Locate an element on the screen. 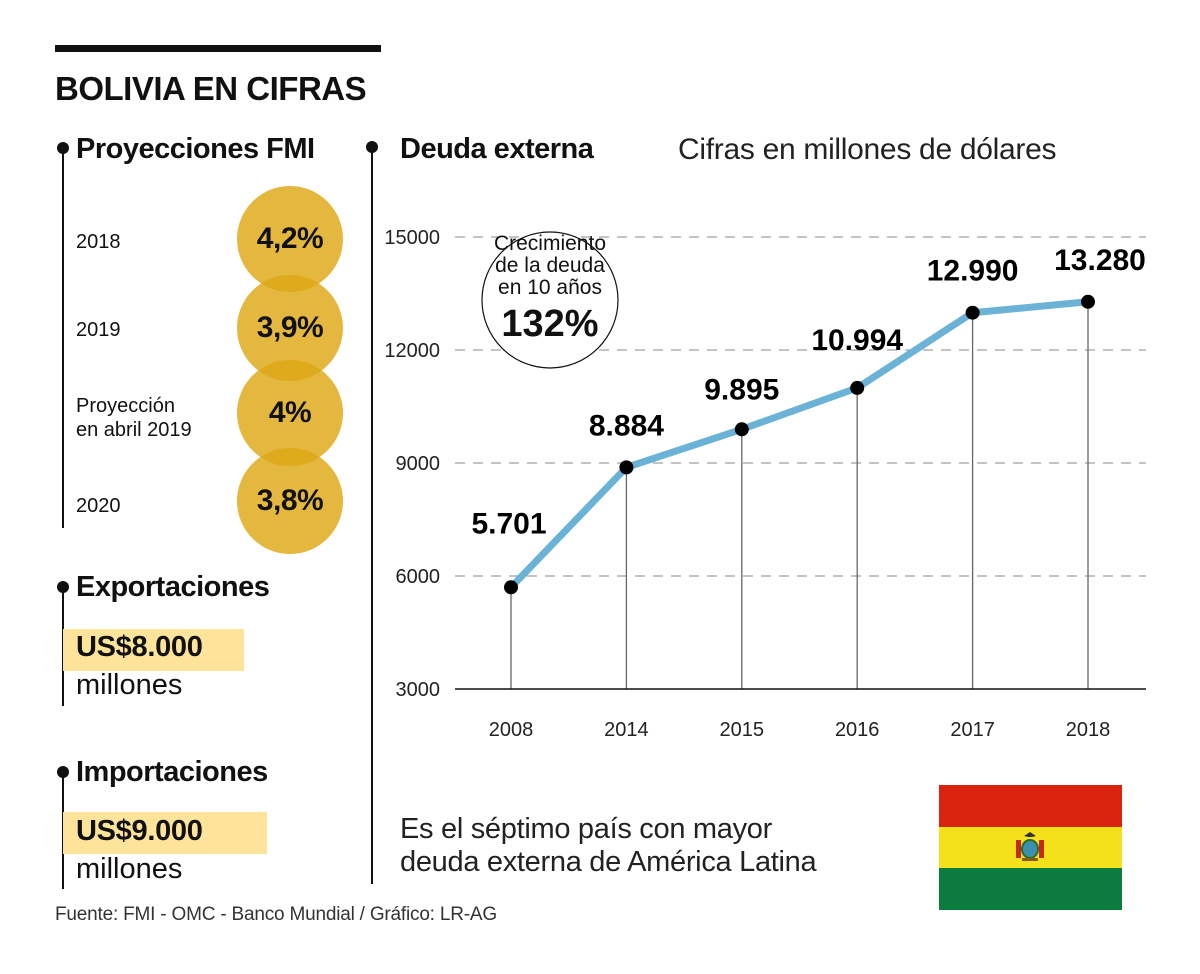  imports-highlight is located at coordinates (165, 833).